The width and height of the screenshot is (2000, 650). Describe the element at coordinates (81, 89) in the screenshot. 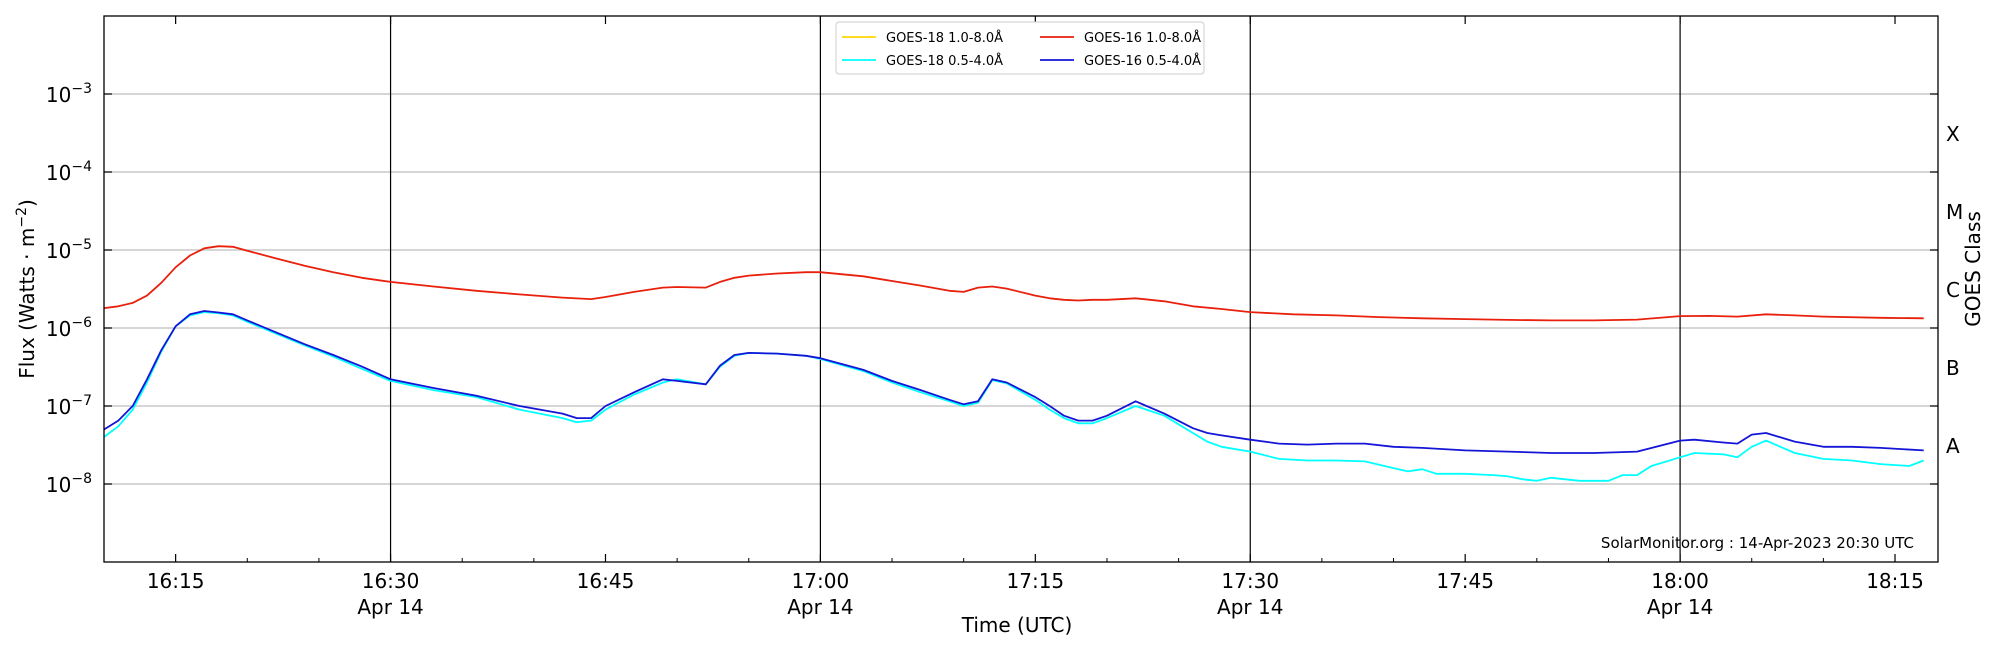

I see `y-tick-exponent: −3` at that location.